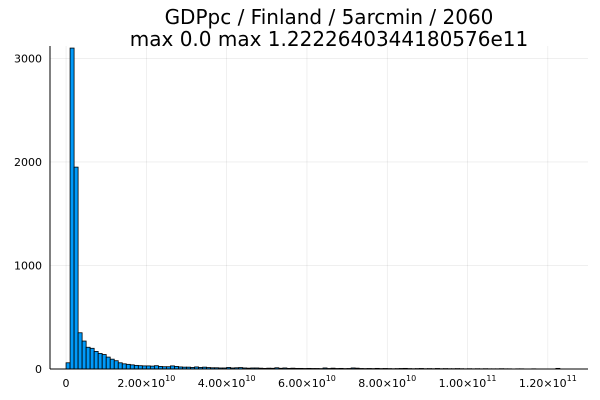  Describe the element at coordinates (66, 383) in the screenshot. I see `x-tick-label: 0` at that location.